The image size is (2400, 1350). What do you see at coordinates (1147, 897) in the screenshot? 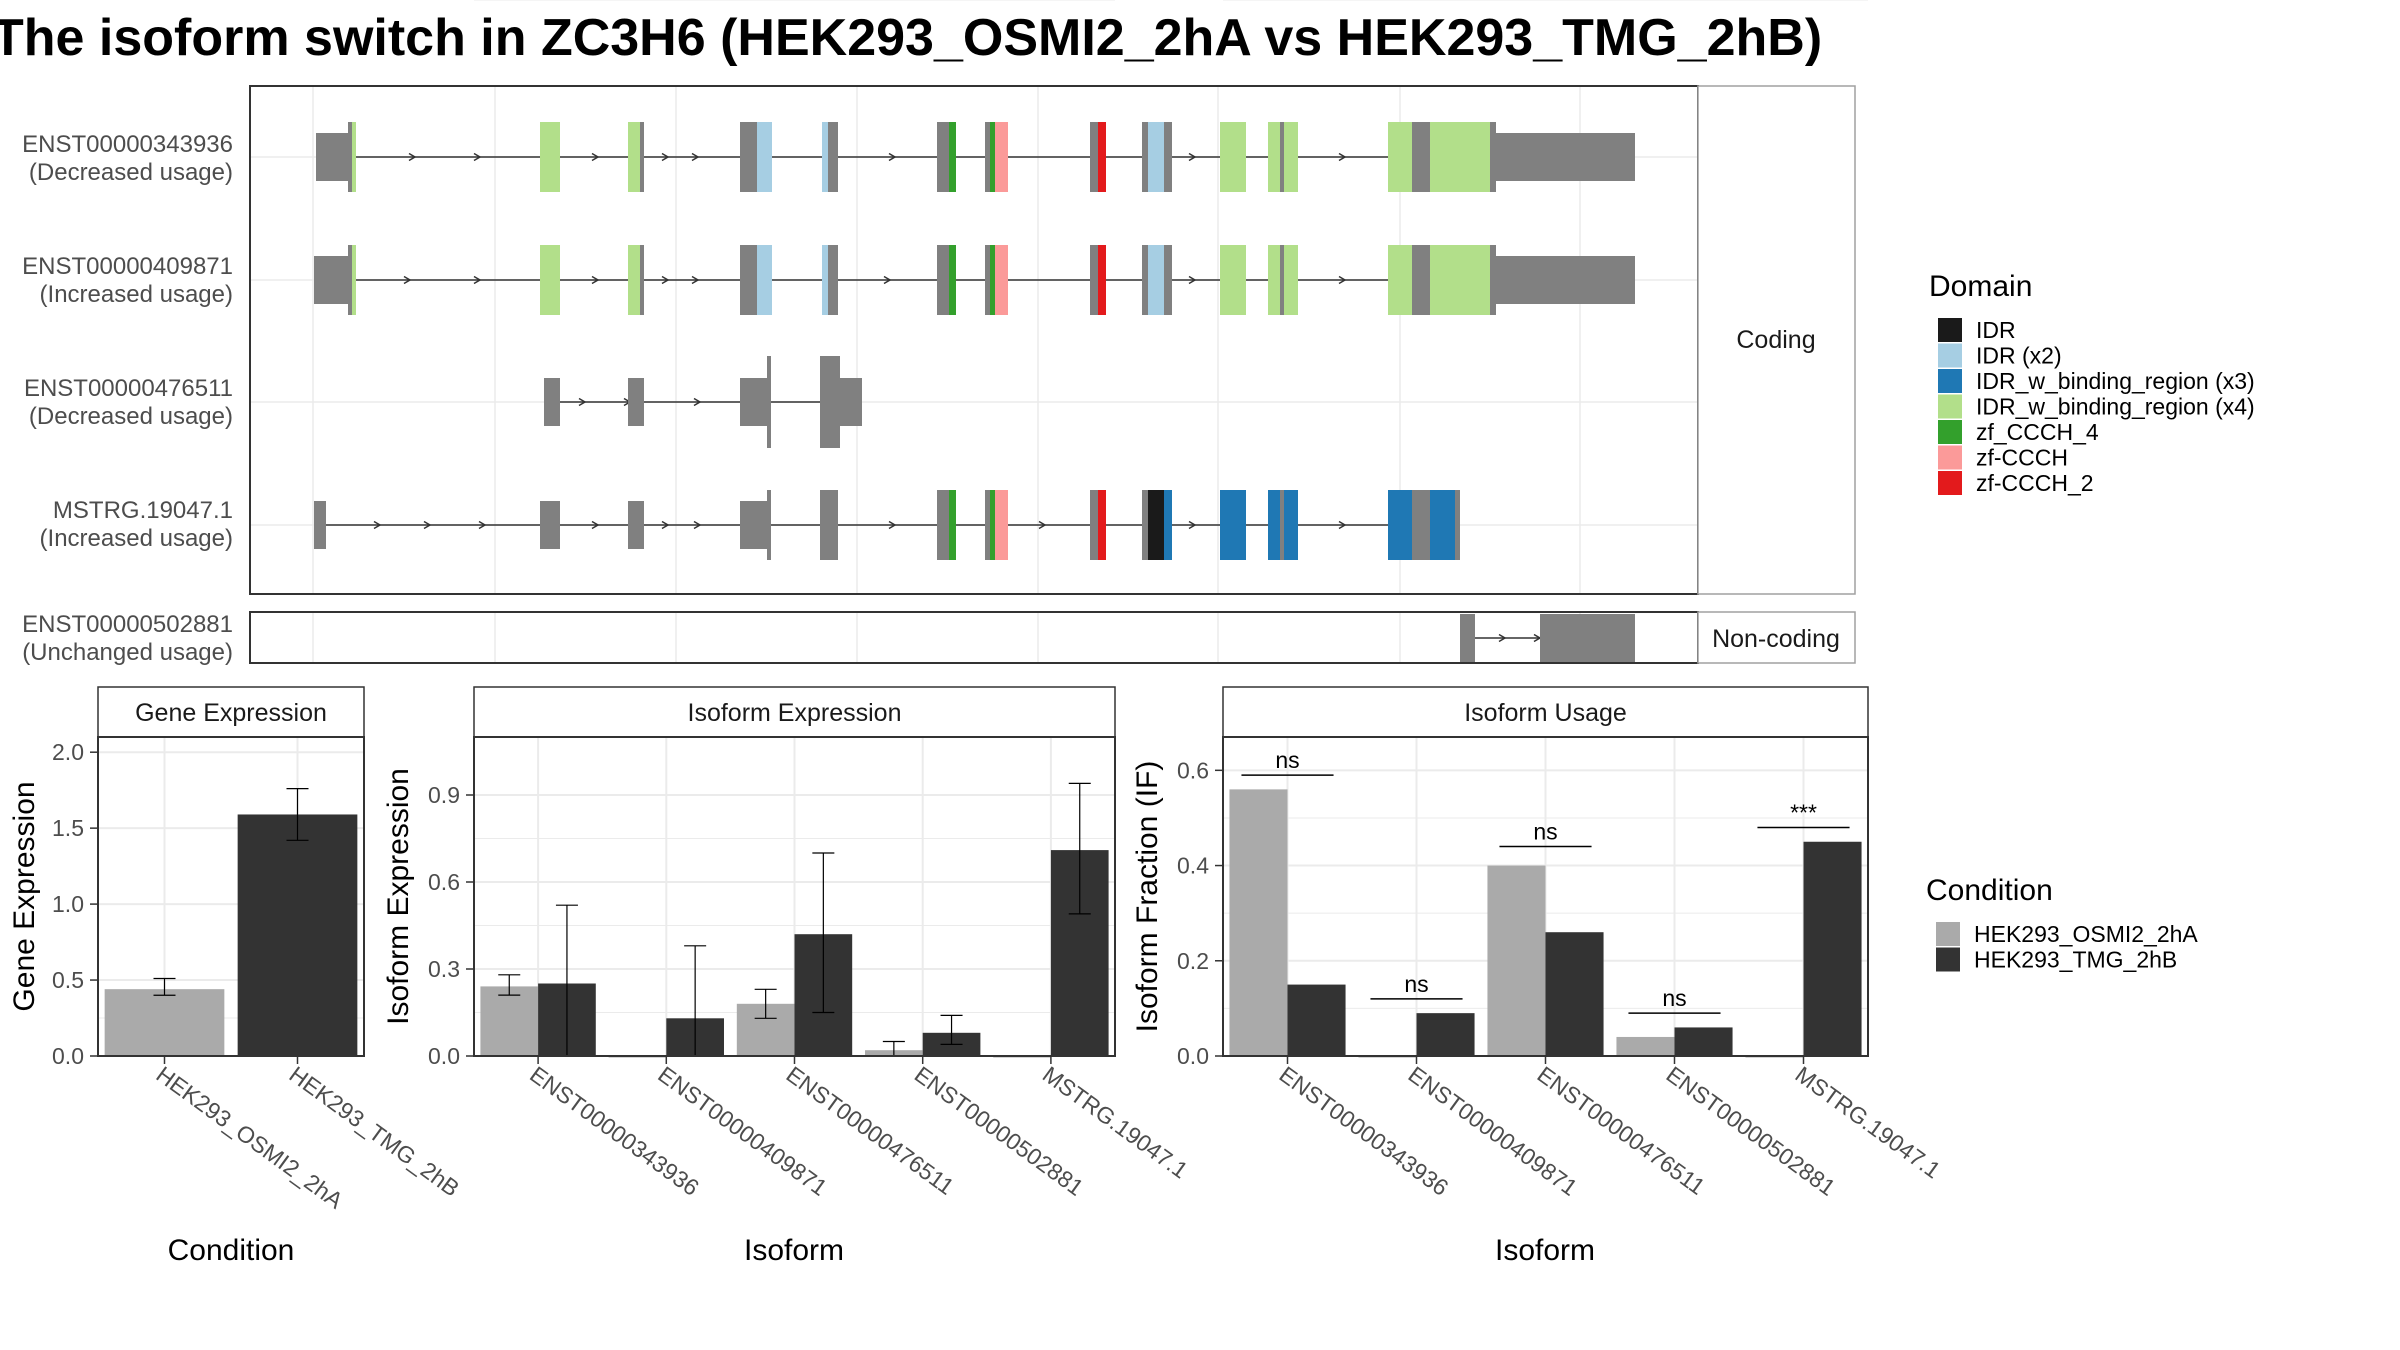
I see `y-axis-title: Isoform Fraction (IF)` at bounding box center [1147, 897].